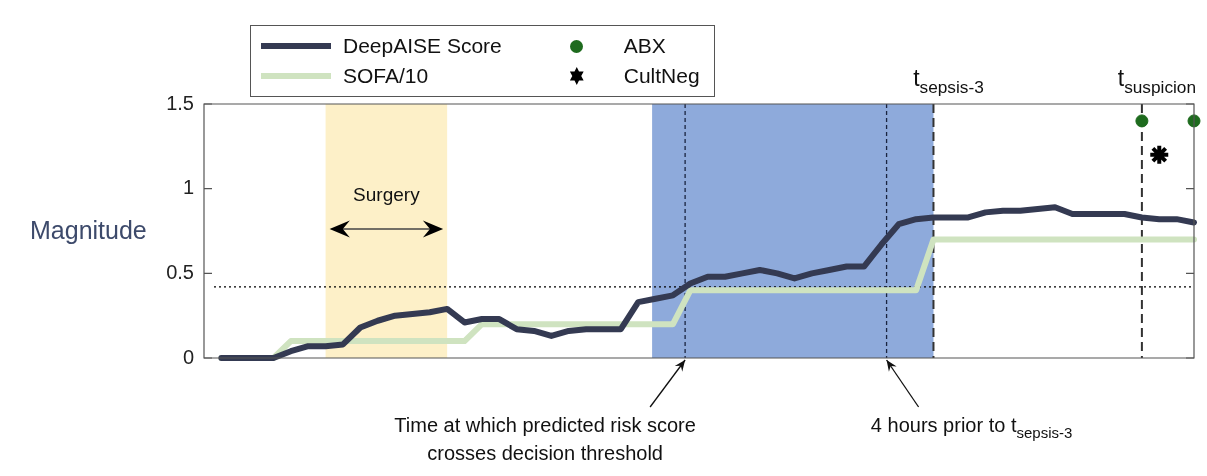 This screenshot has height=476, width=1207. I want to click on y-tick-label: 1.5, so click(180, 102).